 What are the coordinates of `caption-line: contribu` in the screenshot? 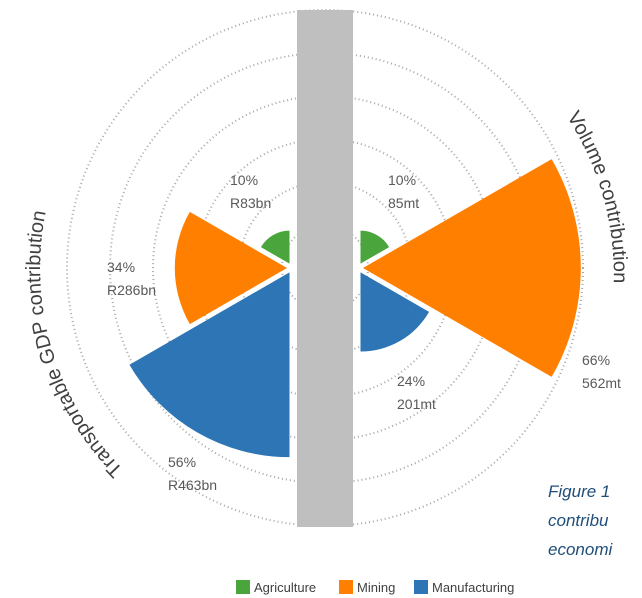 It's located at (578, 520).